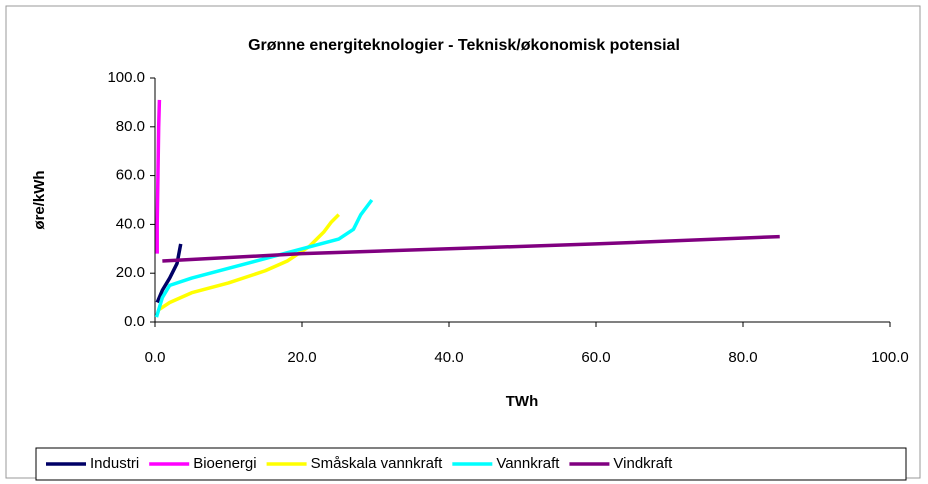  What do you see at coordinates (114, 463) in the screenshot?
I see `legend-label: Industri` at bounding box center [114, 463].